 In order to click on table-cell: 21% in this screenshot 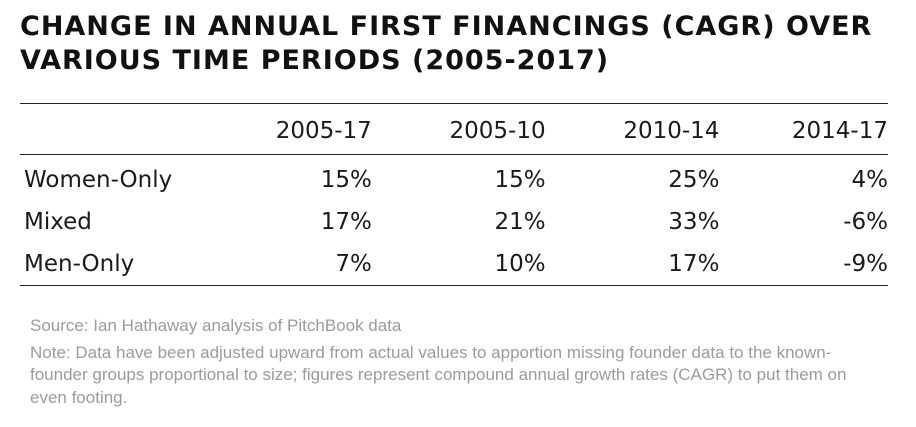, I will do `click(520, 222)`.